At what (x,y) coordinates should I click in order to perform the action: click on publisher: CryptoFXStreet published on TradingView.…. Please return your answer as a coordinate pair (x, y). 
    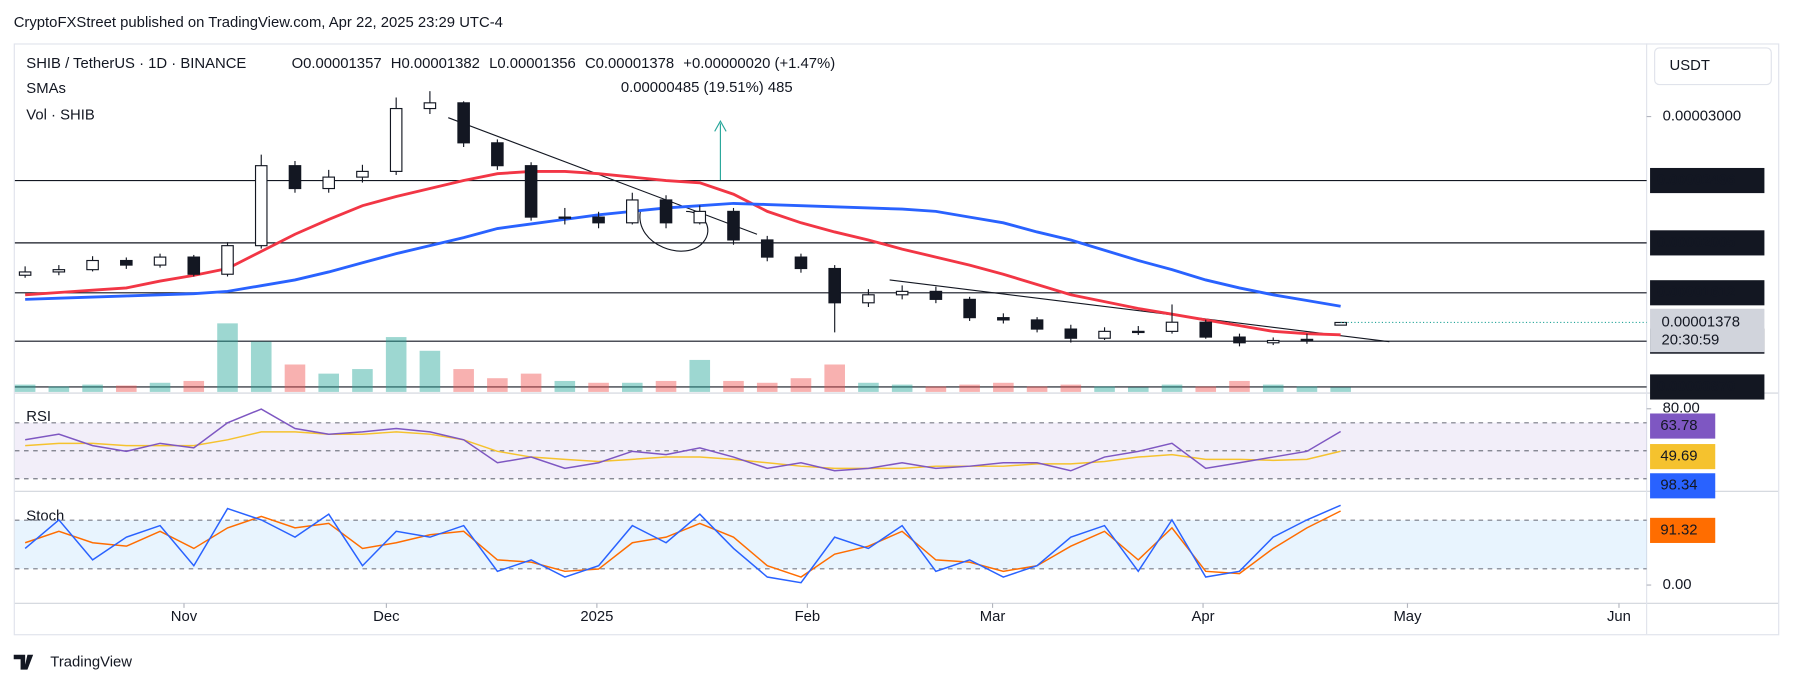
    Looking at the image, I should click on (258, 23).